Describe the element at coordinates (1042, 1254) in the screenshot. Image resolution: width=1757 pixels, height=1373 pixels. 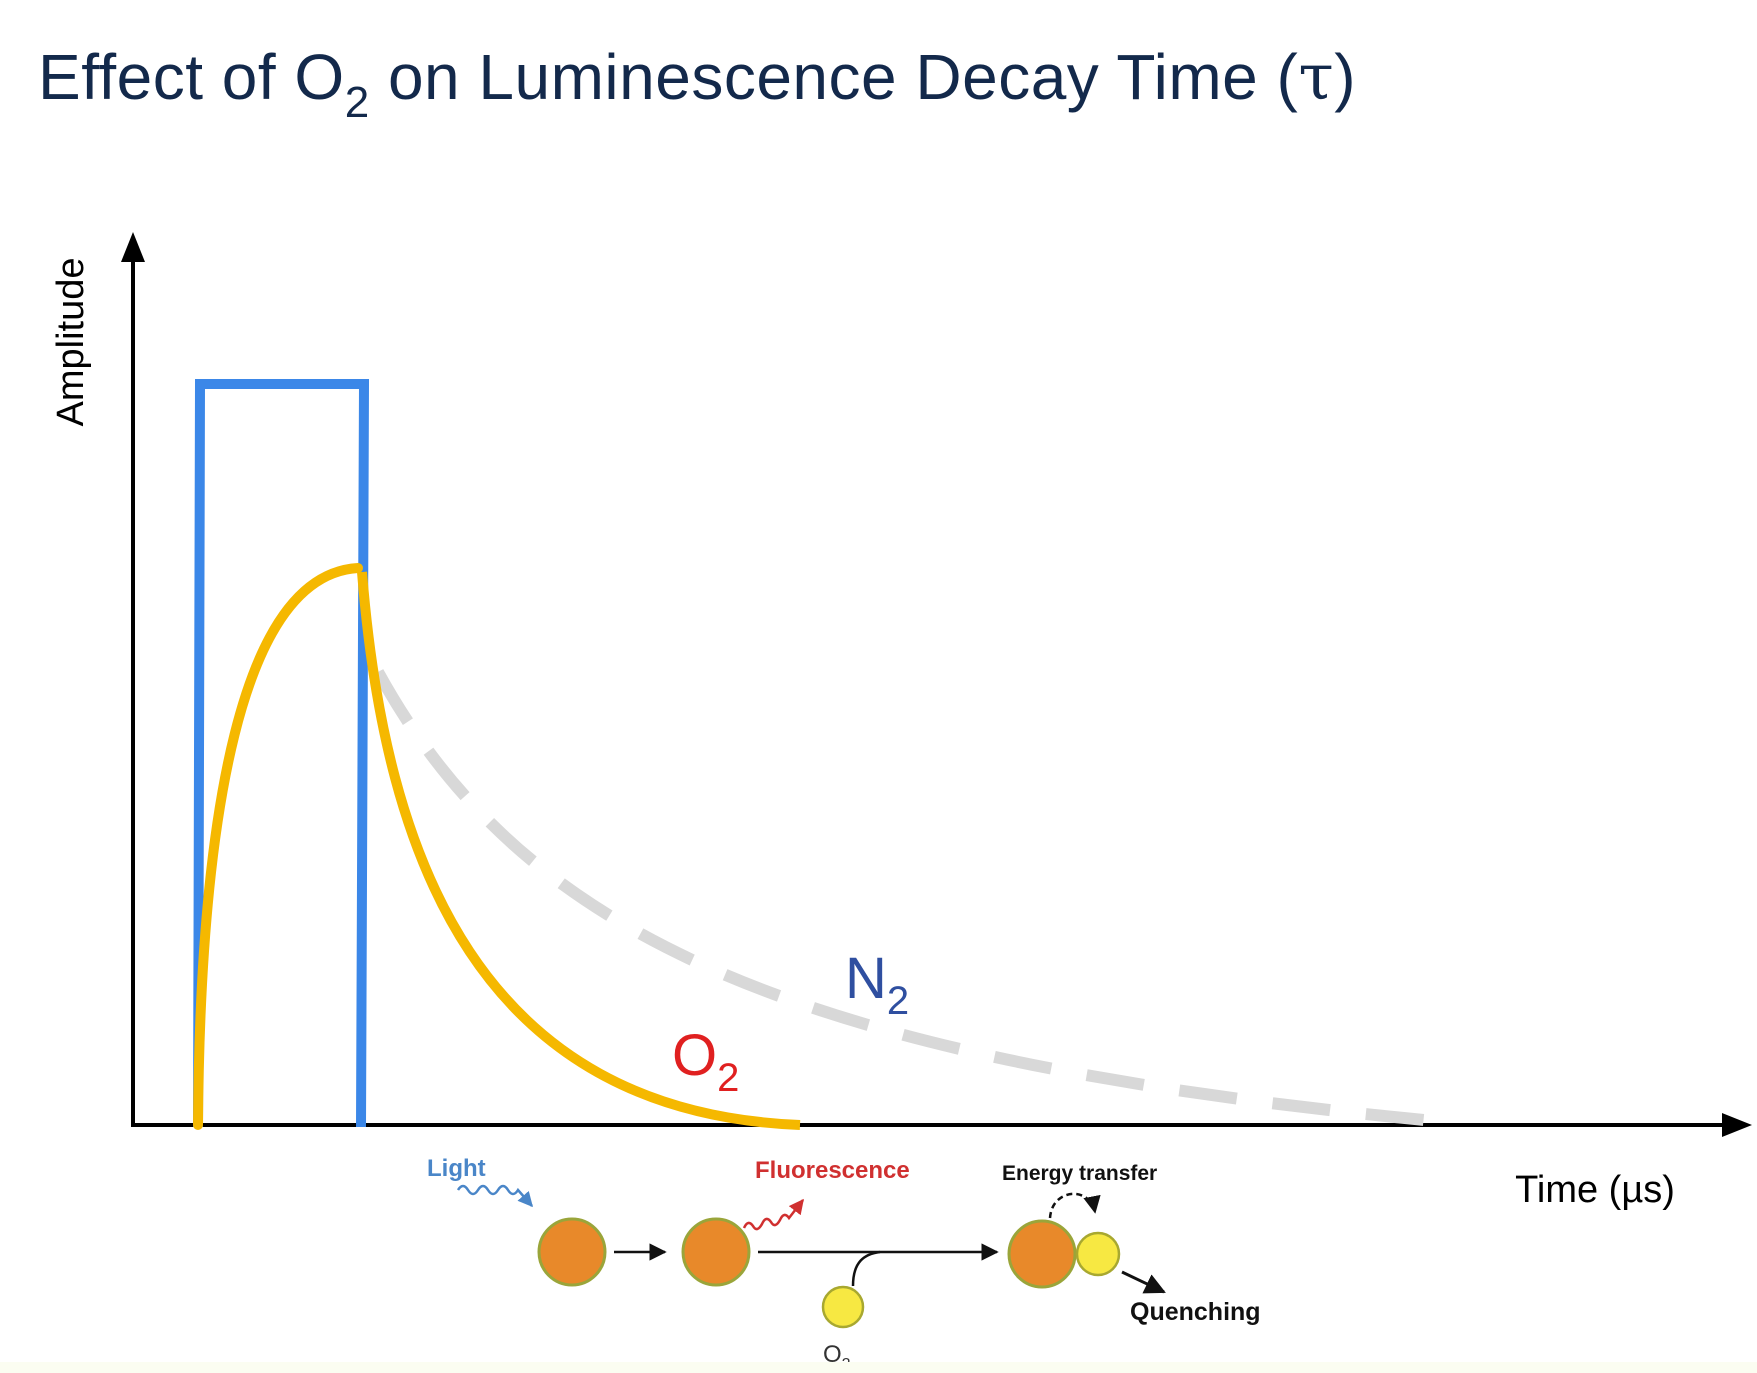
I see `quenched-molecule` at that location.